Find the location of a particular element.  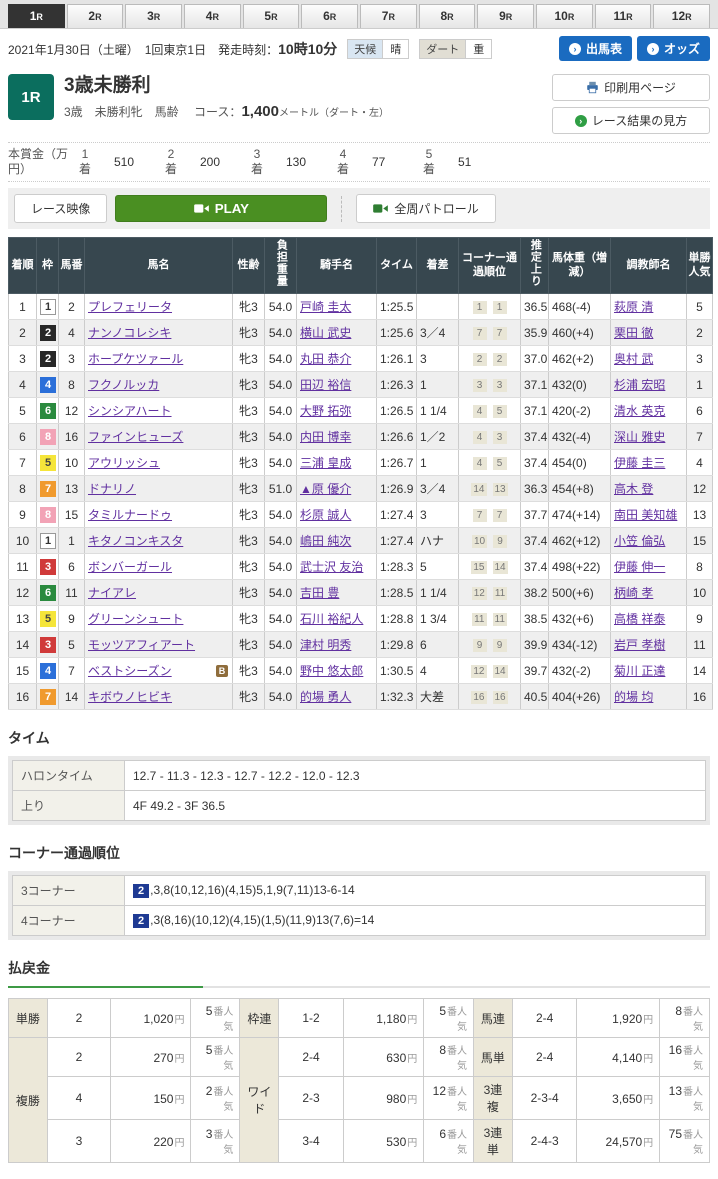

frame-number: 3 is located at coordinates (47, 566).